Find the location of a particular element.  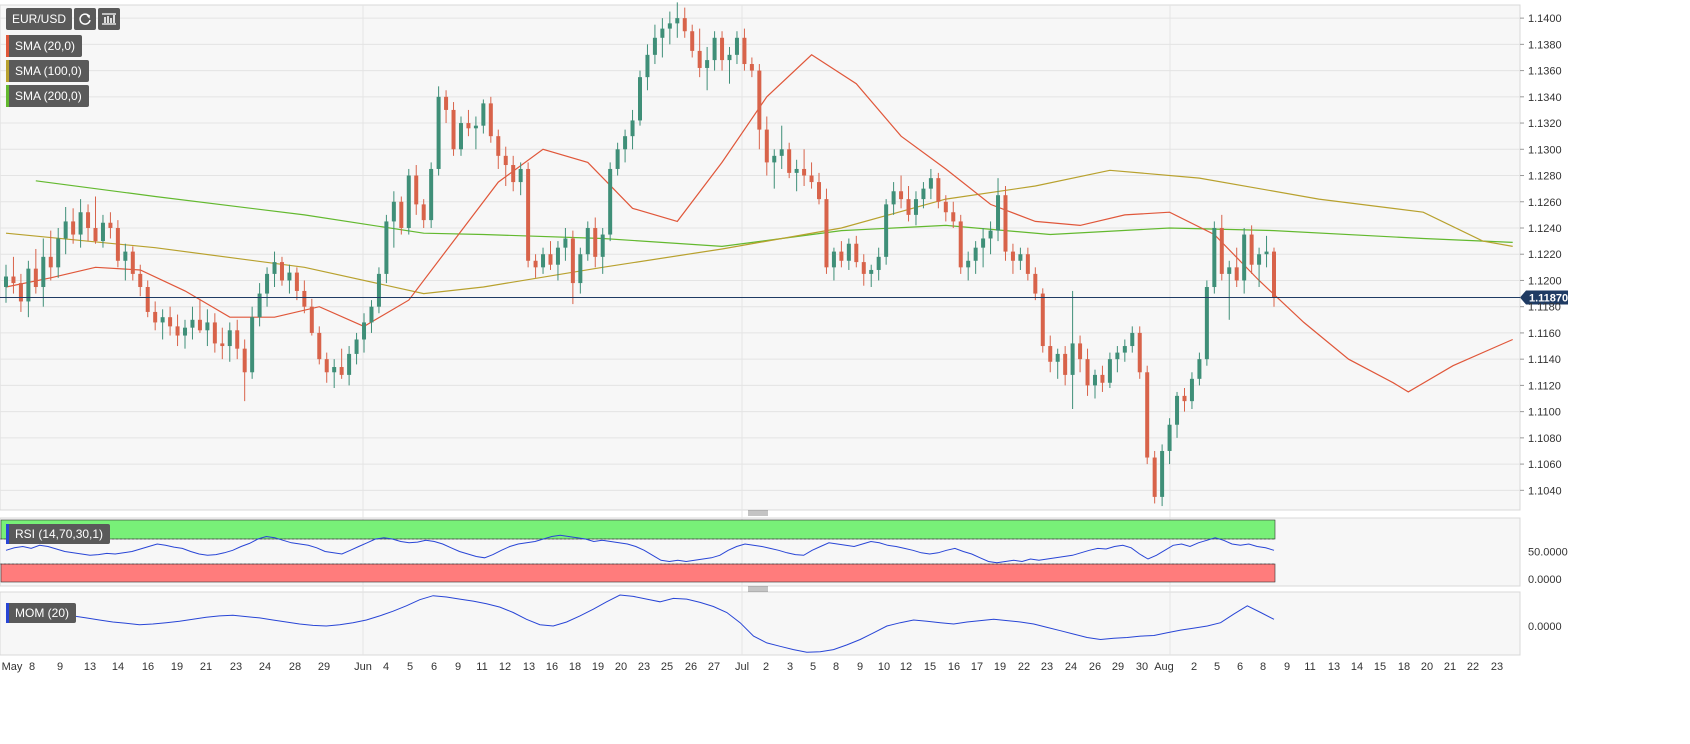

y-tick-label: 1.1400 is located at coordinates (1545, 19).